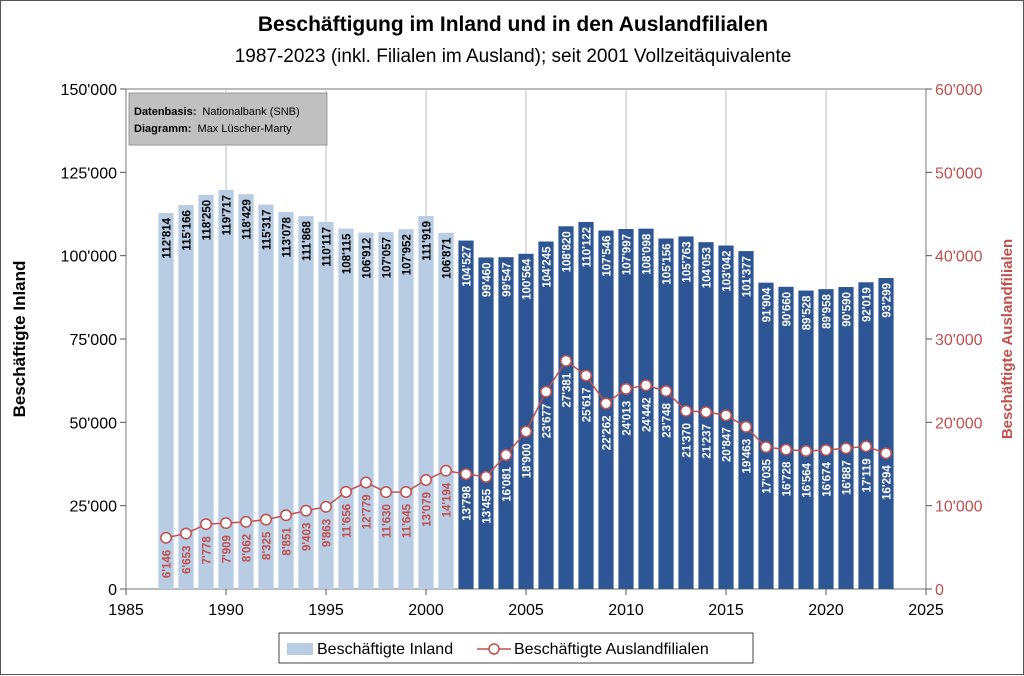  What do you see at coordinates (448, 499) in the screenshot?
I see `line-data-label: 14'194` at bounding box center [448, 499].